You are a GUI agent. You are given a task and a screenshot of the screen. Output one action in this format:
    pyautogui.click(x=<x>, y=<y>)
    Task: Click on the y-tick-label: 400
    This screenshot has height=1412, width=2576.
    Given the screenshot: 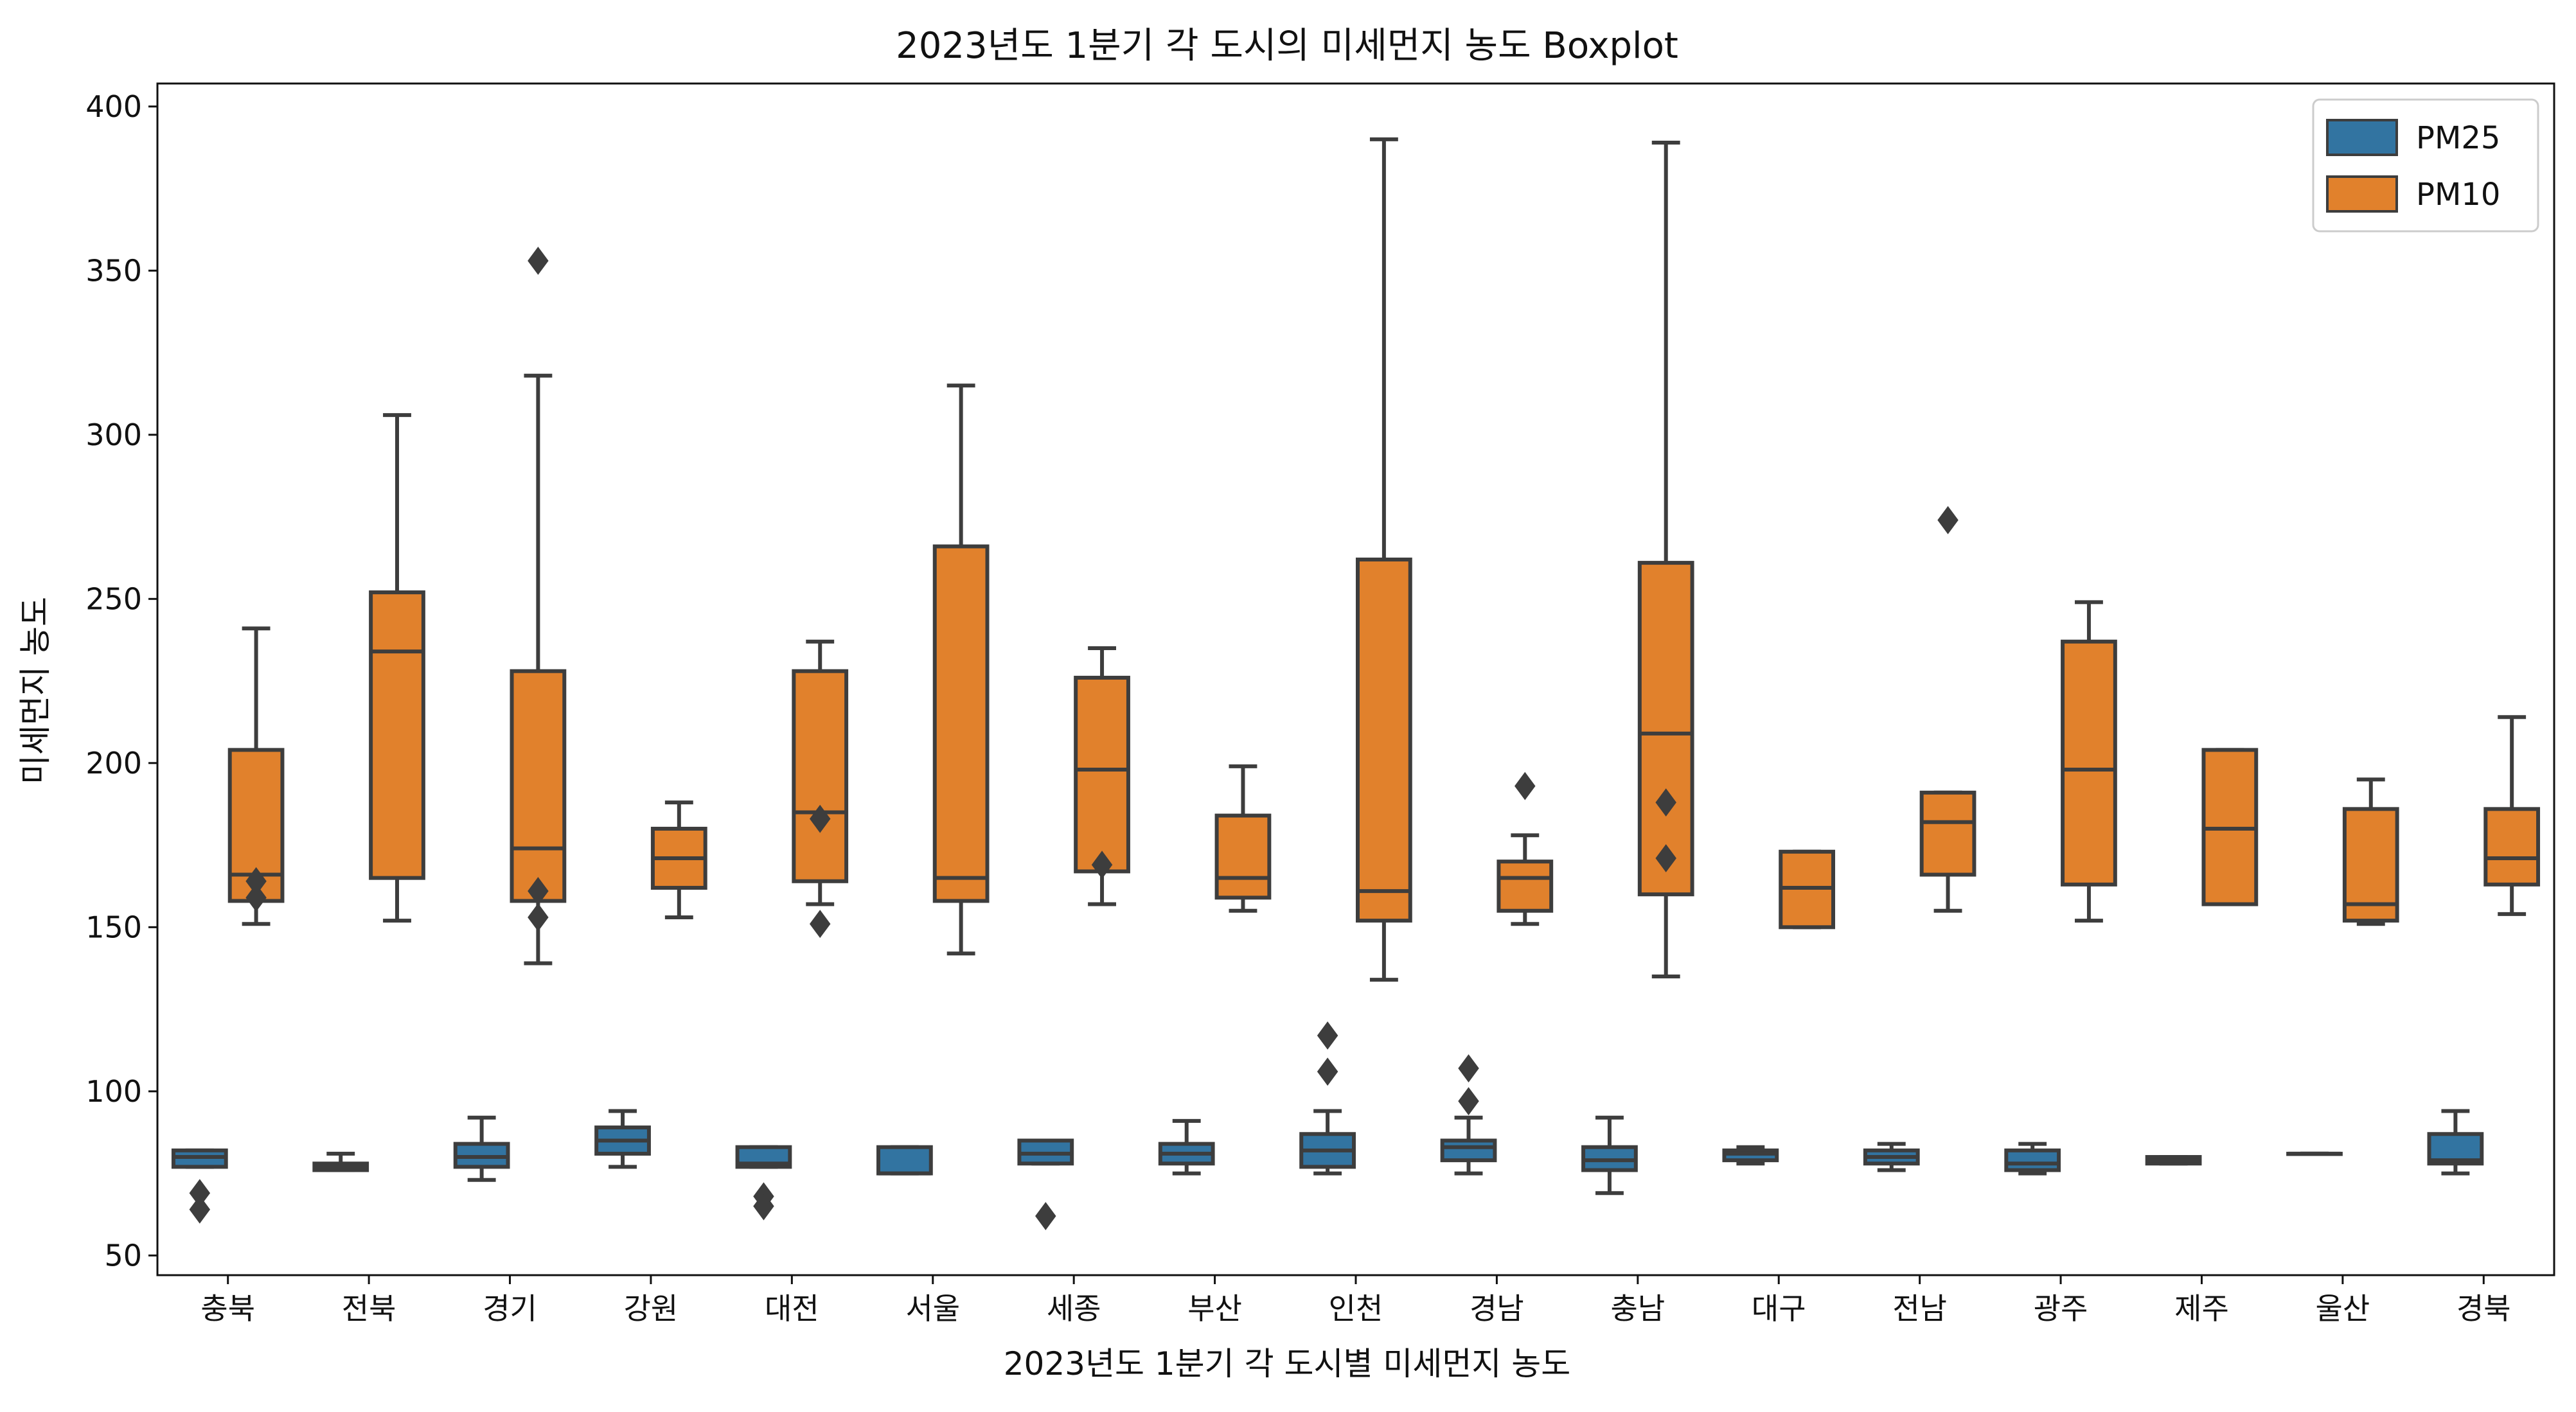 What is the action you would take?
    pyautogui.click(x=114, y=106)
    